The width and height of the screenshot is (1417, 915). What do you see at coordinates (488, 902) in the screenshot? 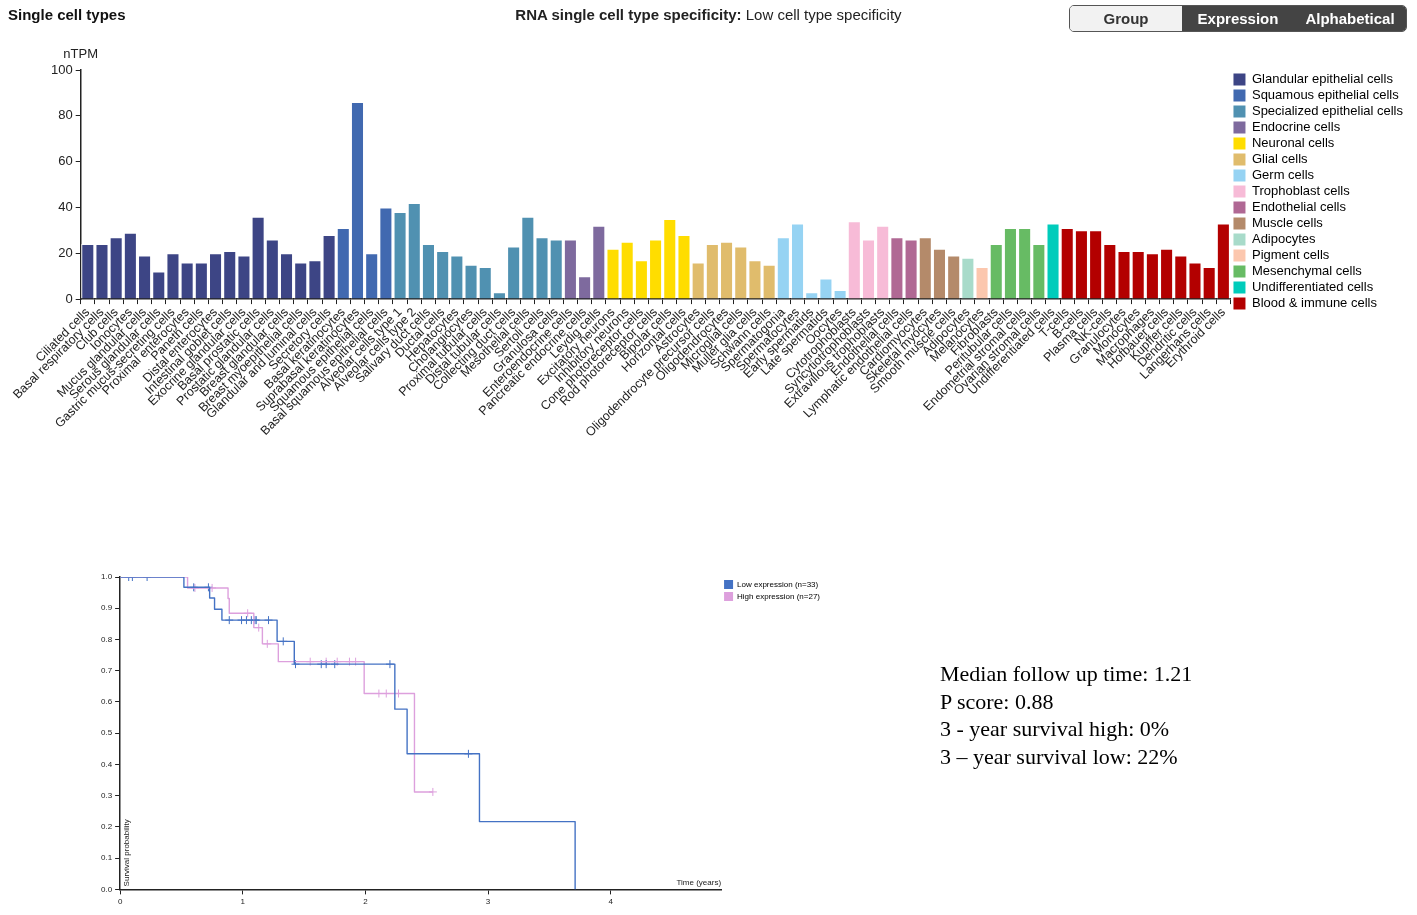
I see `x-tick-label: 3` at bounding box center [488, 902].